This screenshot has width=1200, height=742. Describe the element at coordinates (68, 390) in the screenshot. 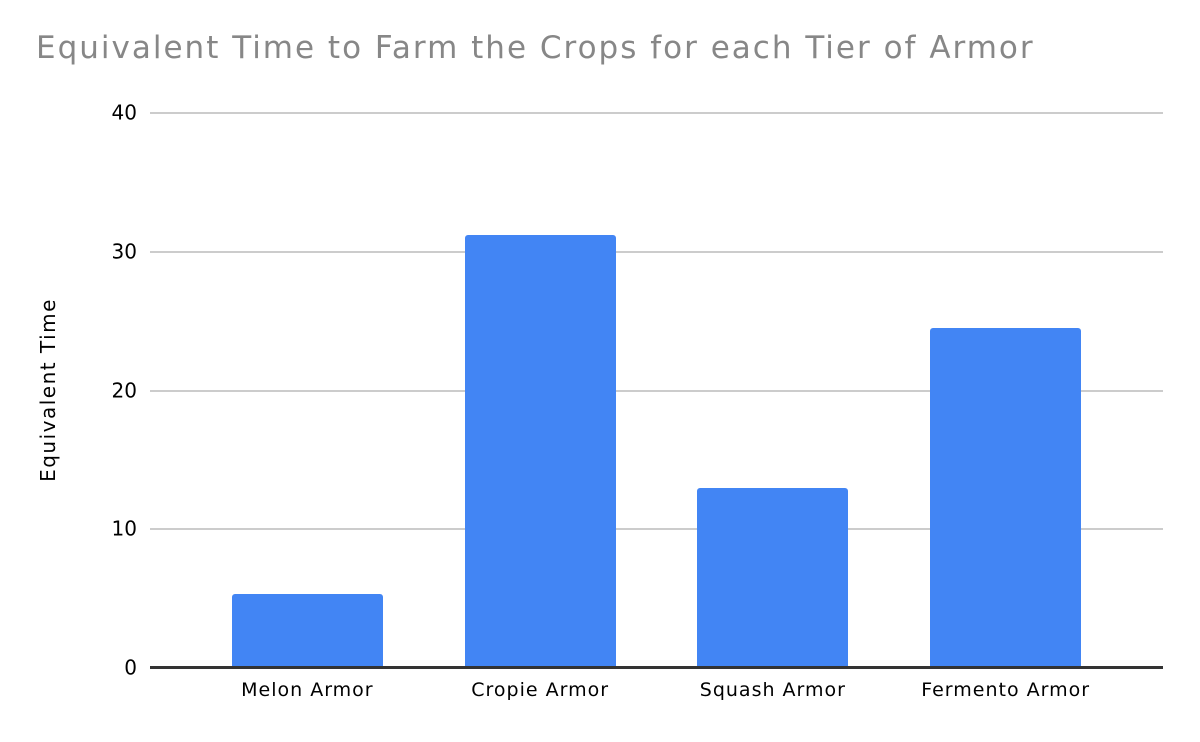

I see `y-axis-tick-labels: 0 10 20 30 40` at that location.